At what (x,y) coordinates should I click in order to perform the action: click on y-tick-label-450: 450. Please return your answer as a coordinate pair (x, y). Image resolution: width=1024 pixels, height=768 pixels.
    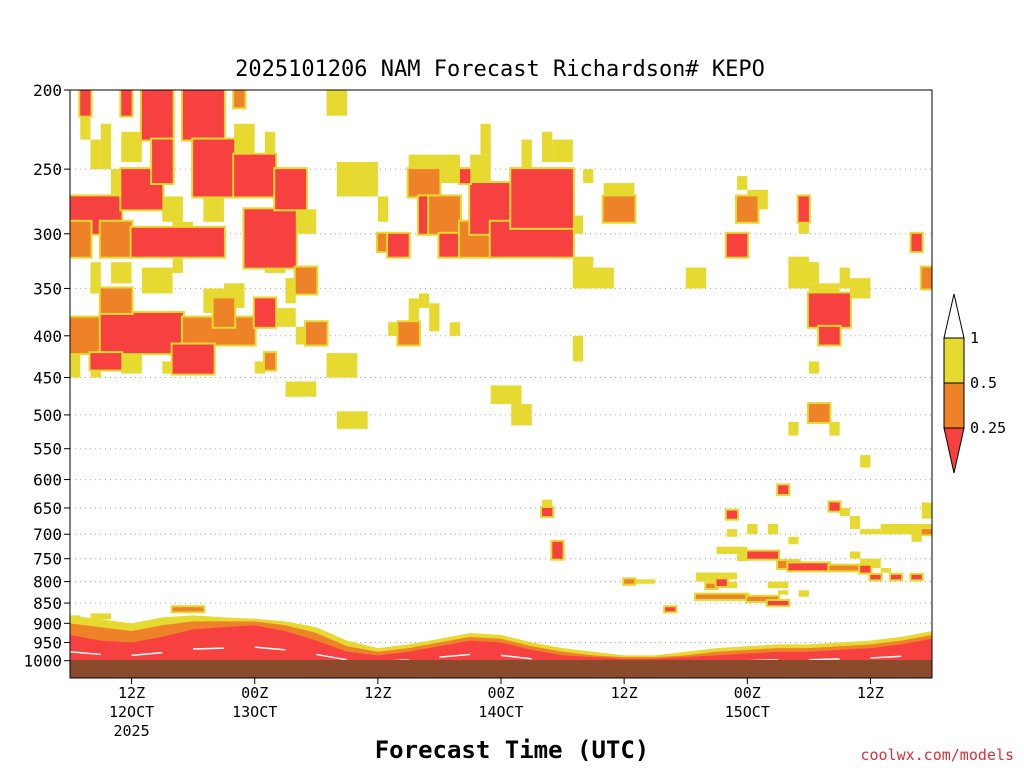
    Looking at the image, I should click on (47, 378).